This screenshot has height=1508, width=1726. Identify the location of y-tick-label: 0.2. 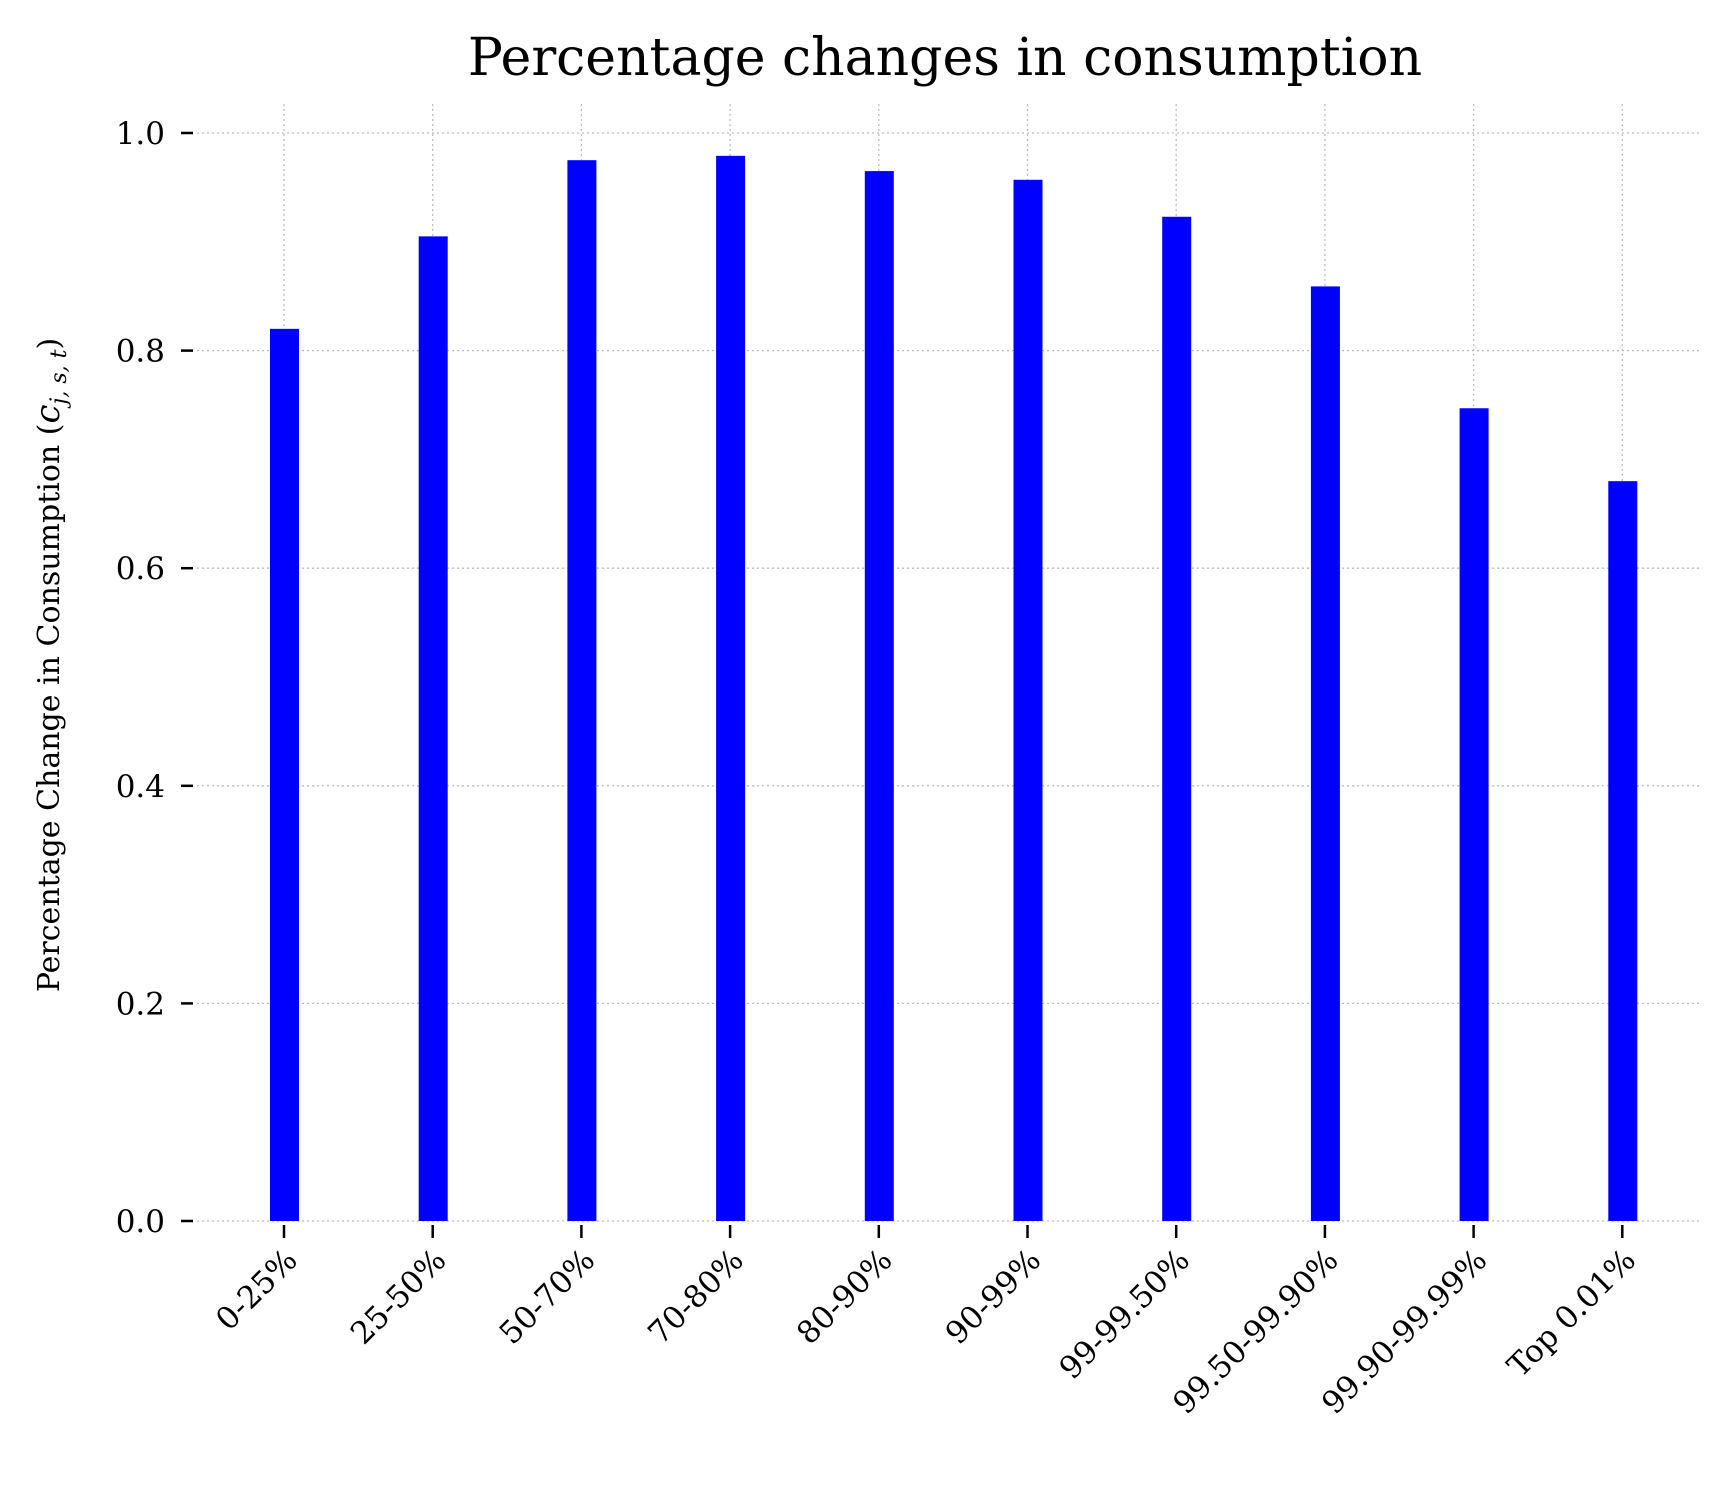
(140, 1004).